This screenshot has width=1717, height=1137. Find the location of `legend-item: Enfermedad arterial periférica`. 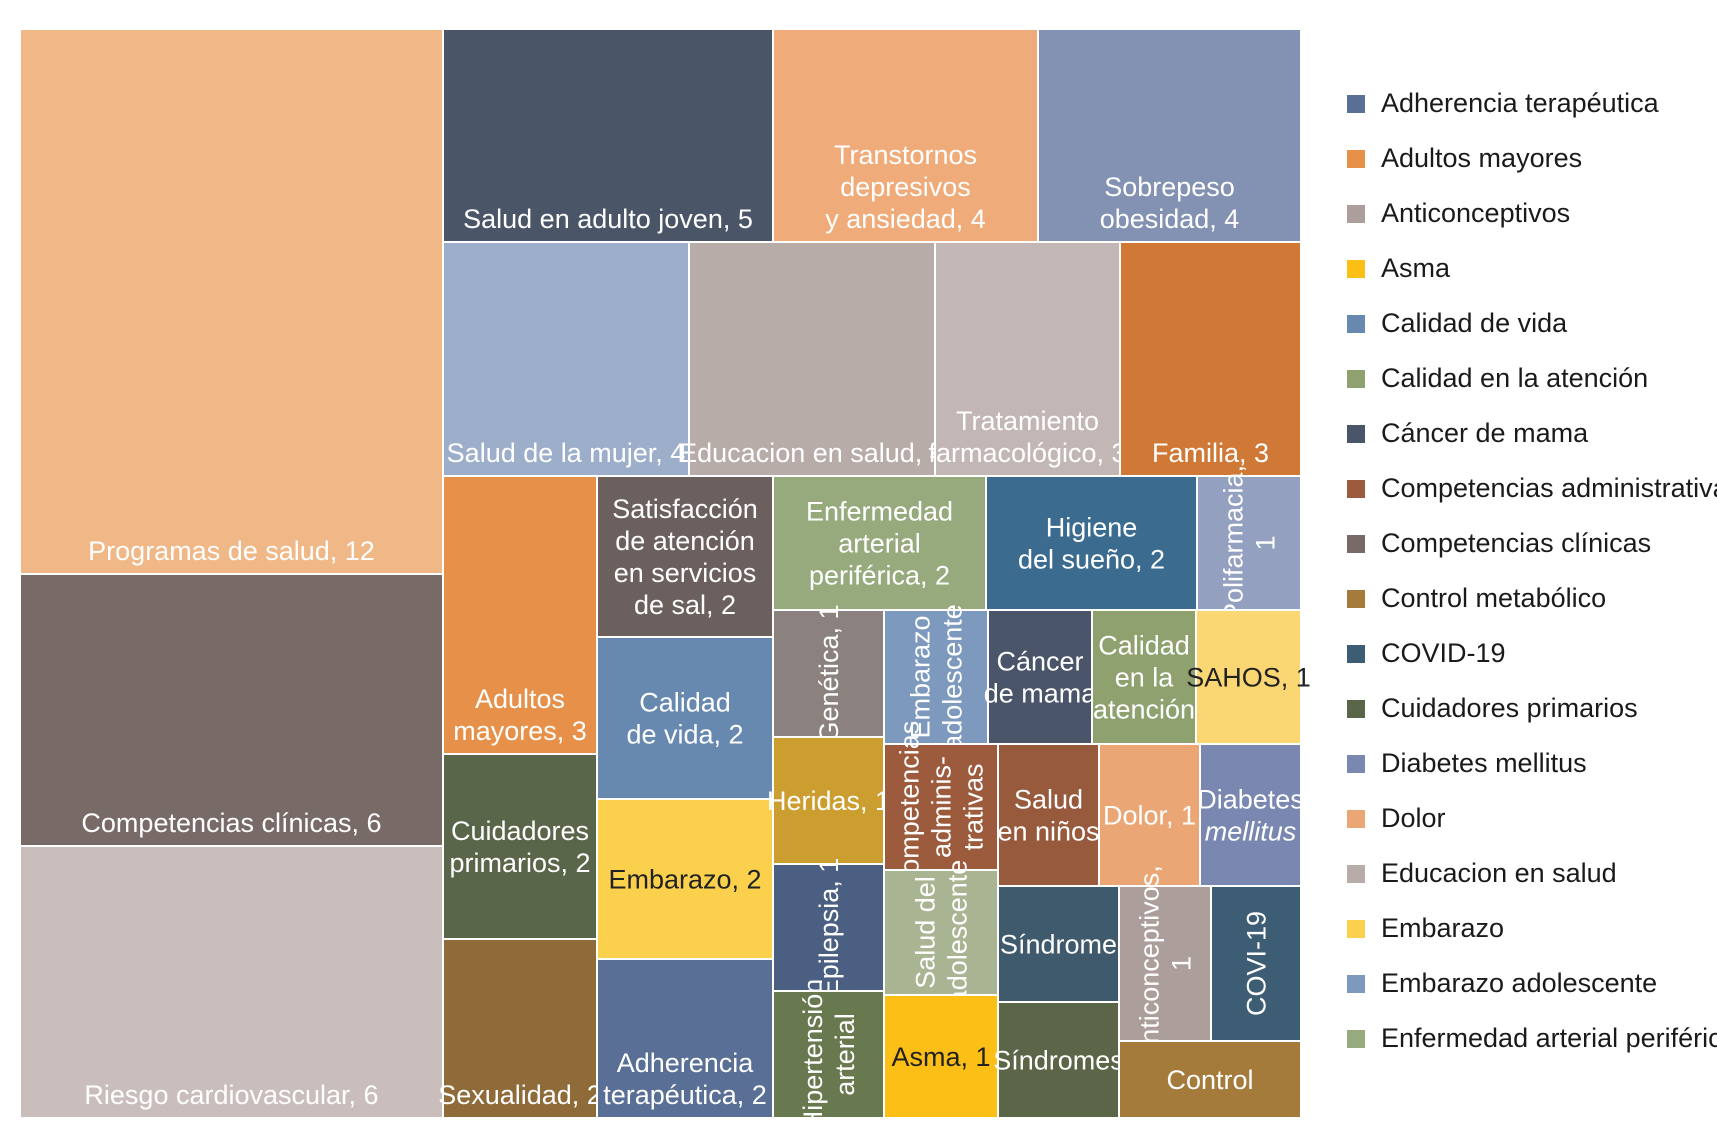

legend-item: Enfermedad arterial periférica is located at coordinates (1532, 1038).